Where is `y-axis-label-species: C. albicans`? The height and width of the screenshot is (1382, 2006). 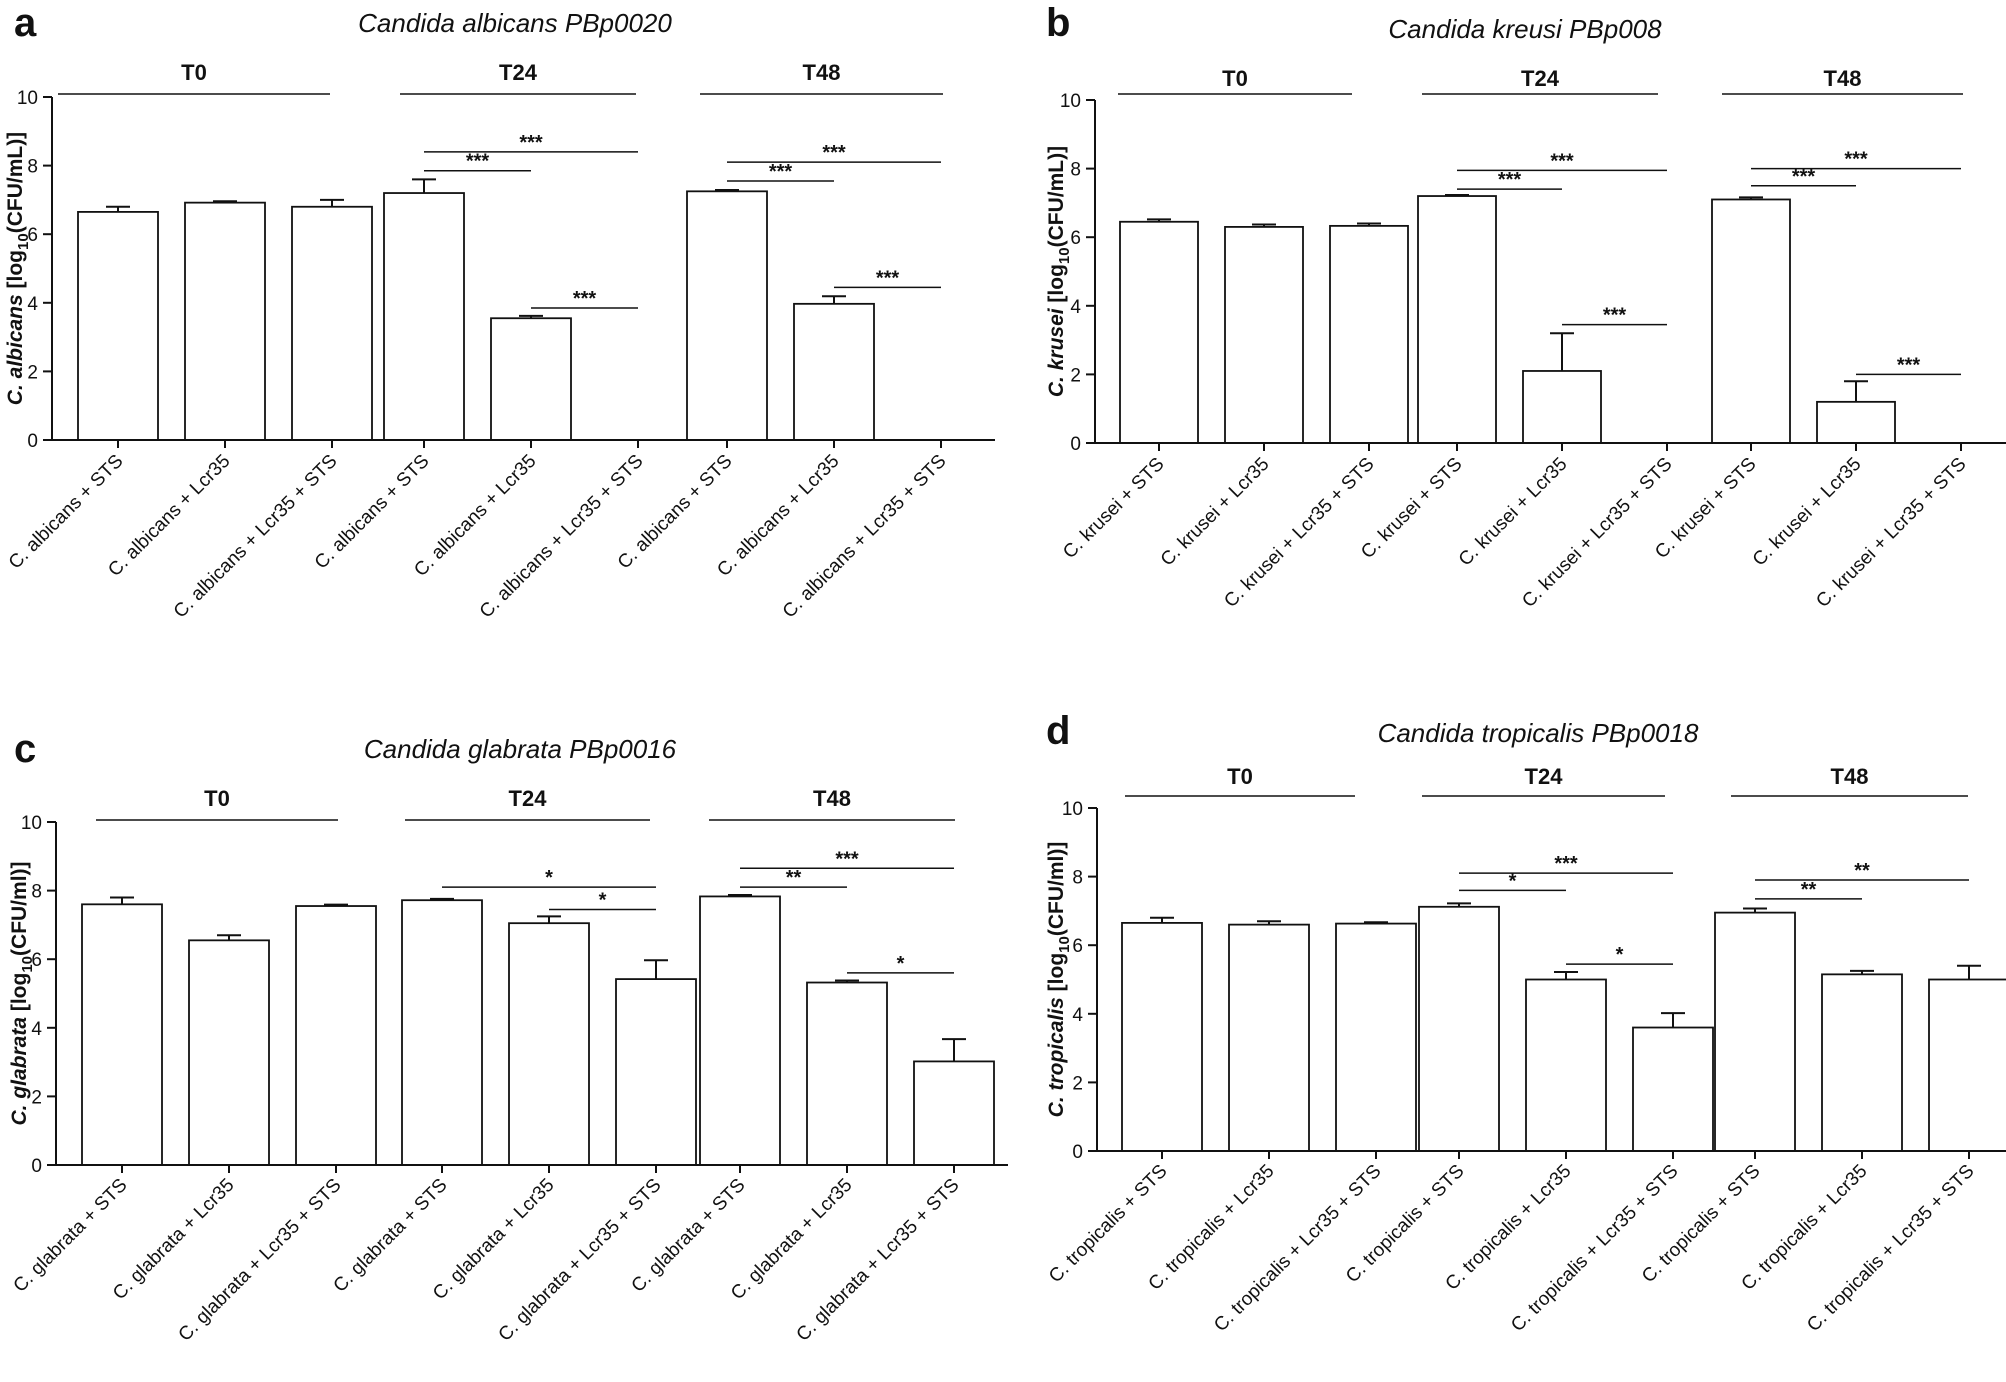 y-axis-label-species: C. albicans is located at coordinates (15, 346).